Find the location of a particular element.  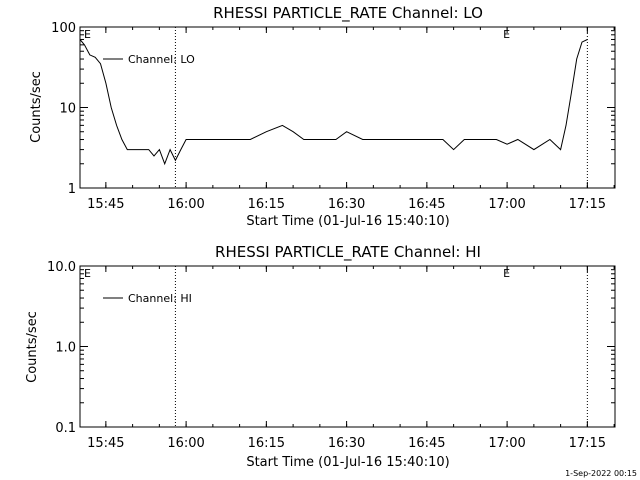

panel-lo-x-tick-label: 16:45 is located at coordinates (426, 204).